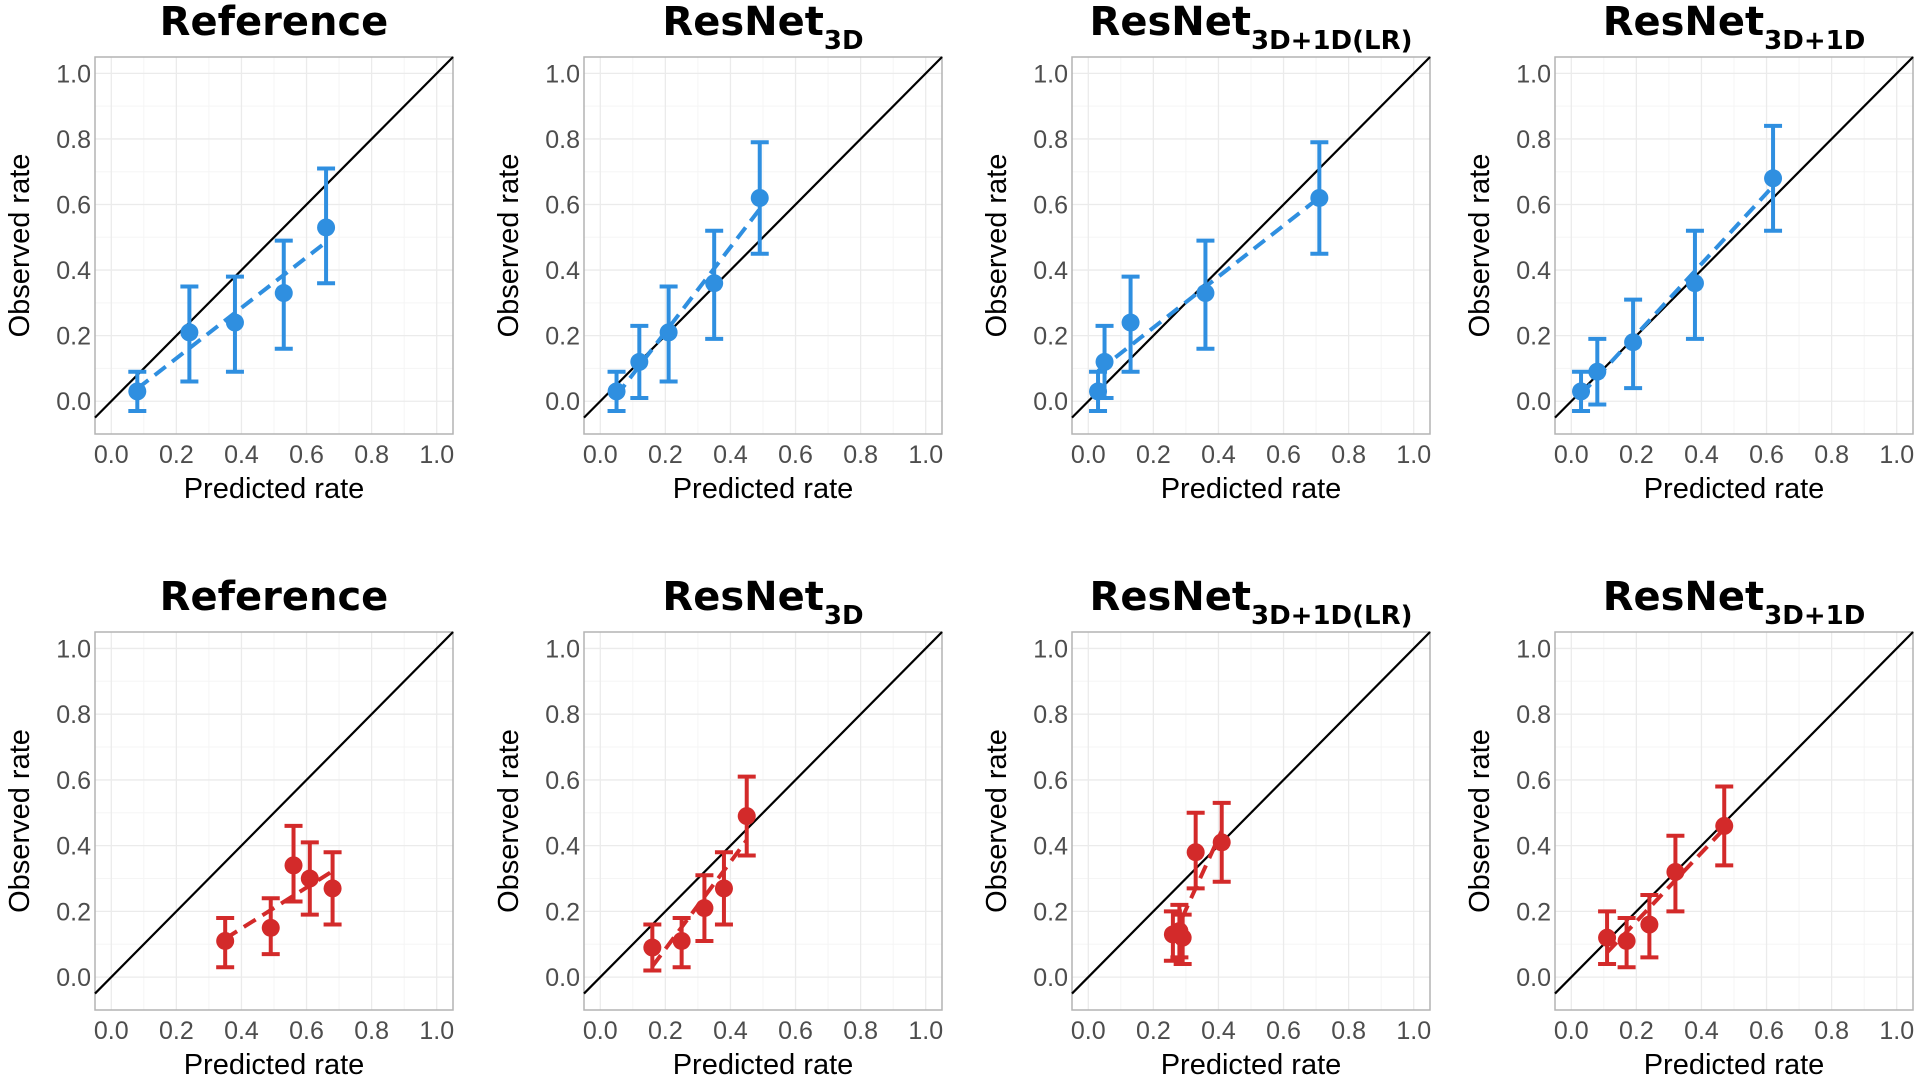 Image resolution: width=1920 pixels, height=1079 pixels. I want to click on panel-title: Reference, so click(274, 597).